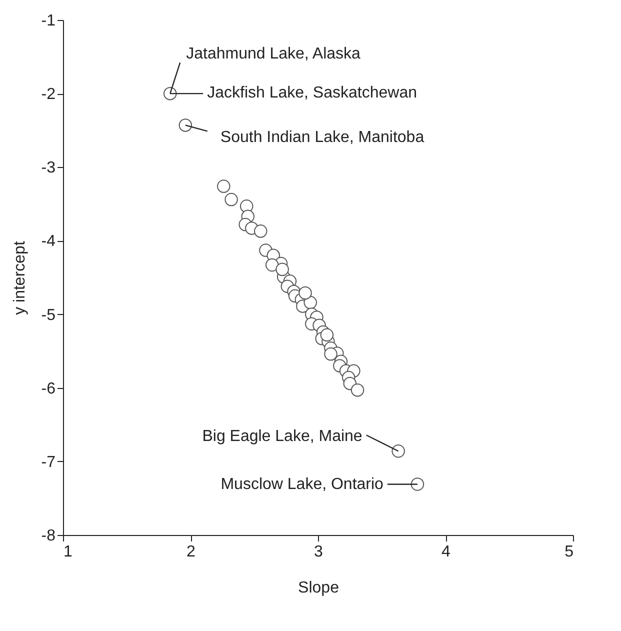 The height and width of the screenshot is (631, 621). What do you see at coordinates (282, 437) in the screenshot?
I see `annotation: Big Eagle Lake, Maine` at bounding box center [282, 437].